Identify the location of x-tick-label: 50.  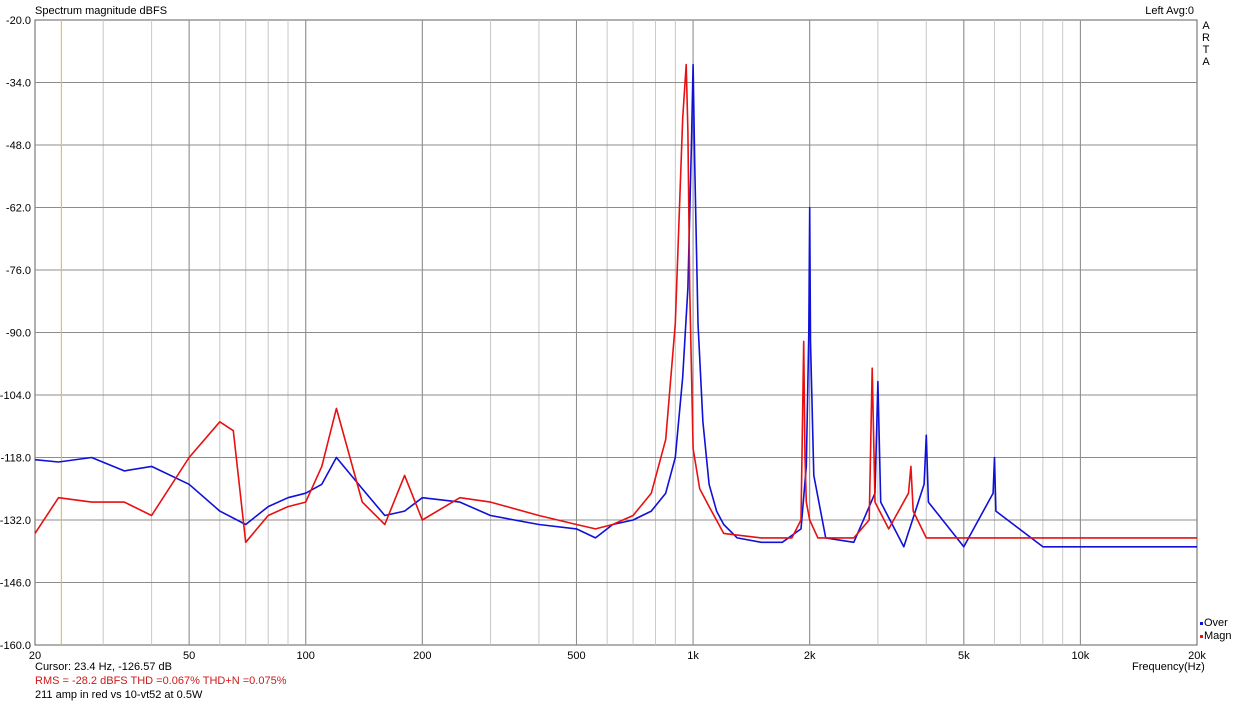
(189, 656).